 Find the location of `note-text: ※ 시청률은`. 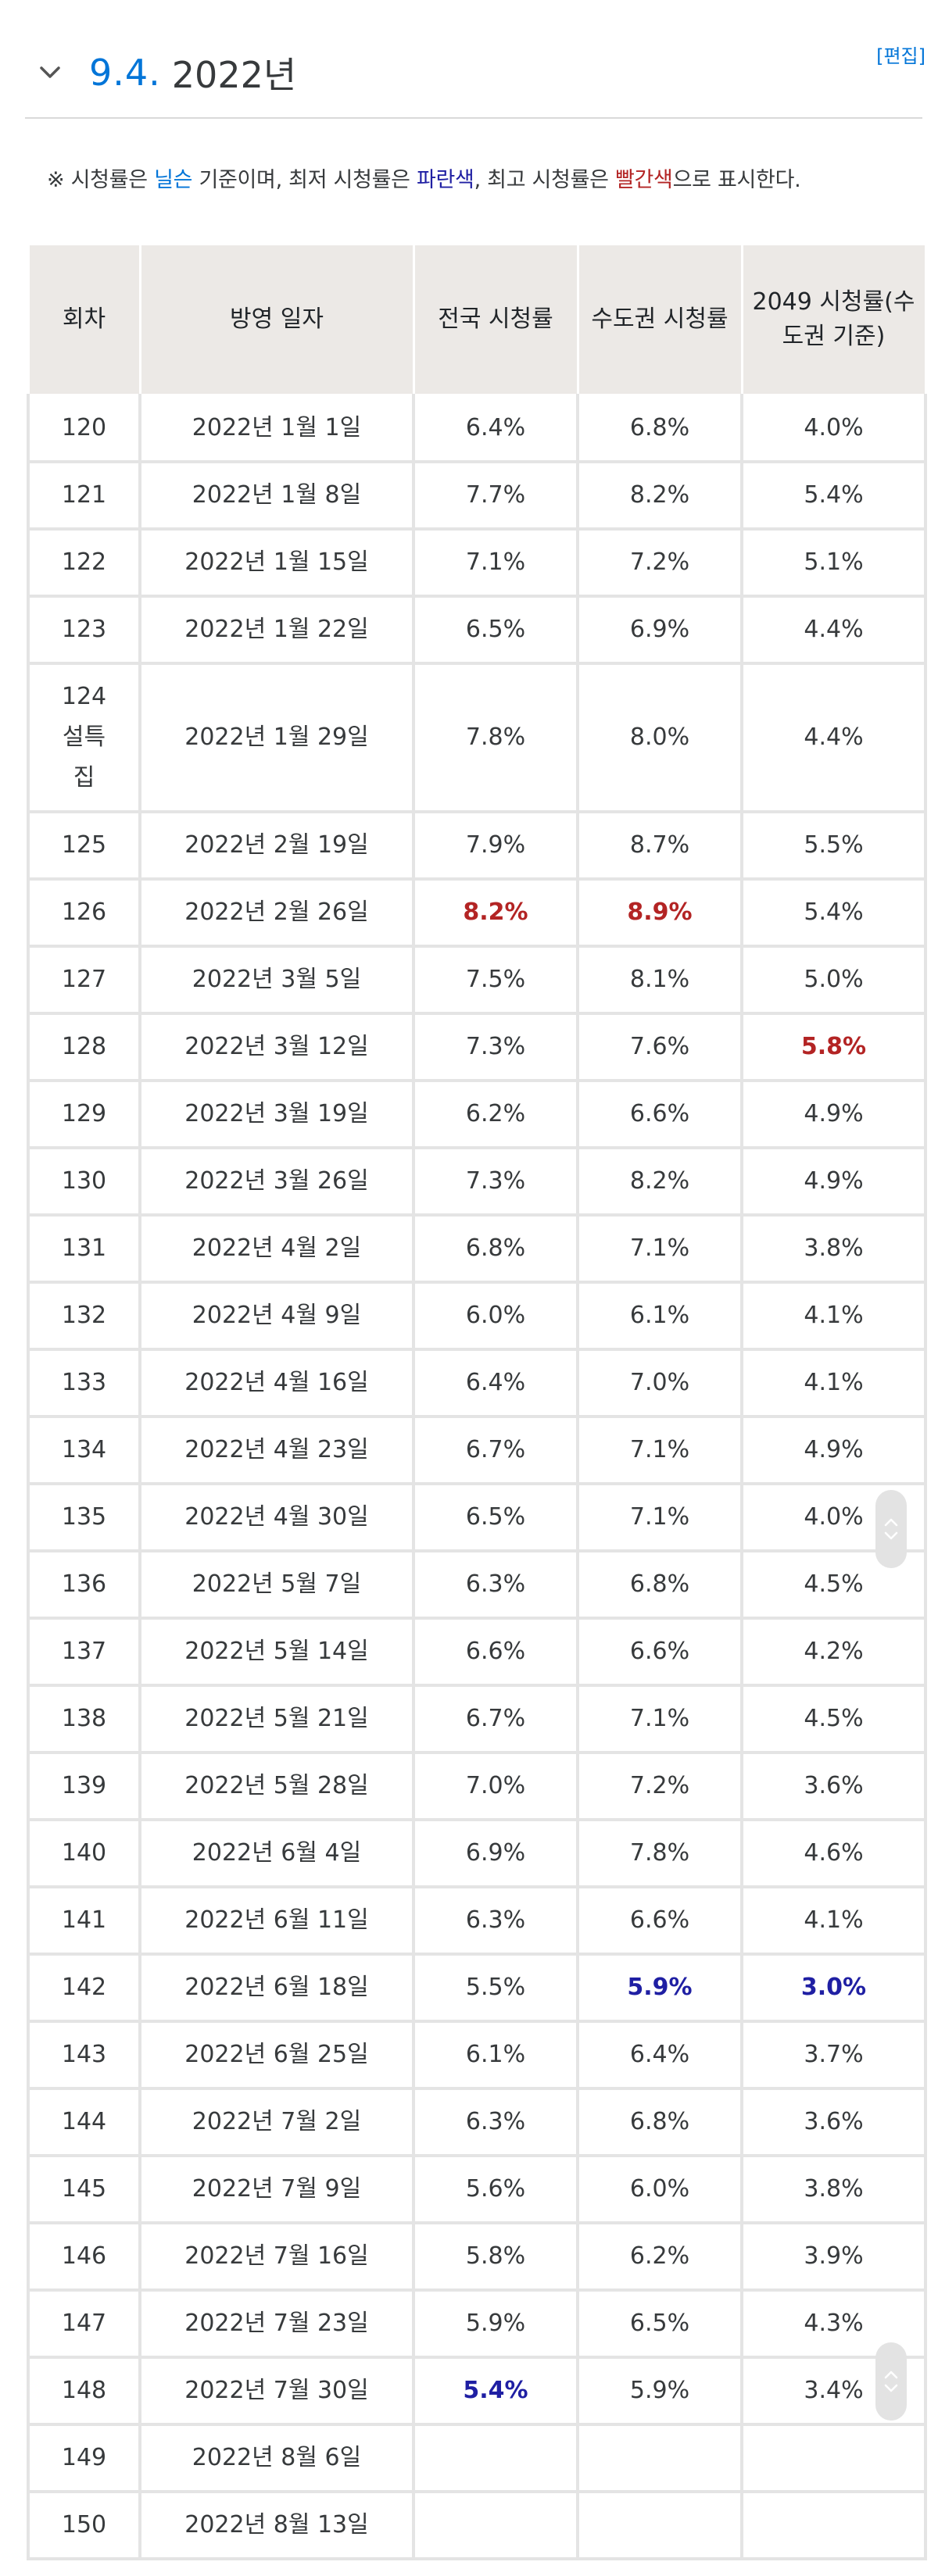

note-text: ※ 시청률은 is located at coordinates (101, 180).